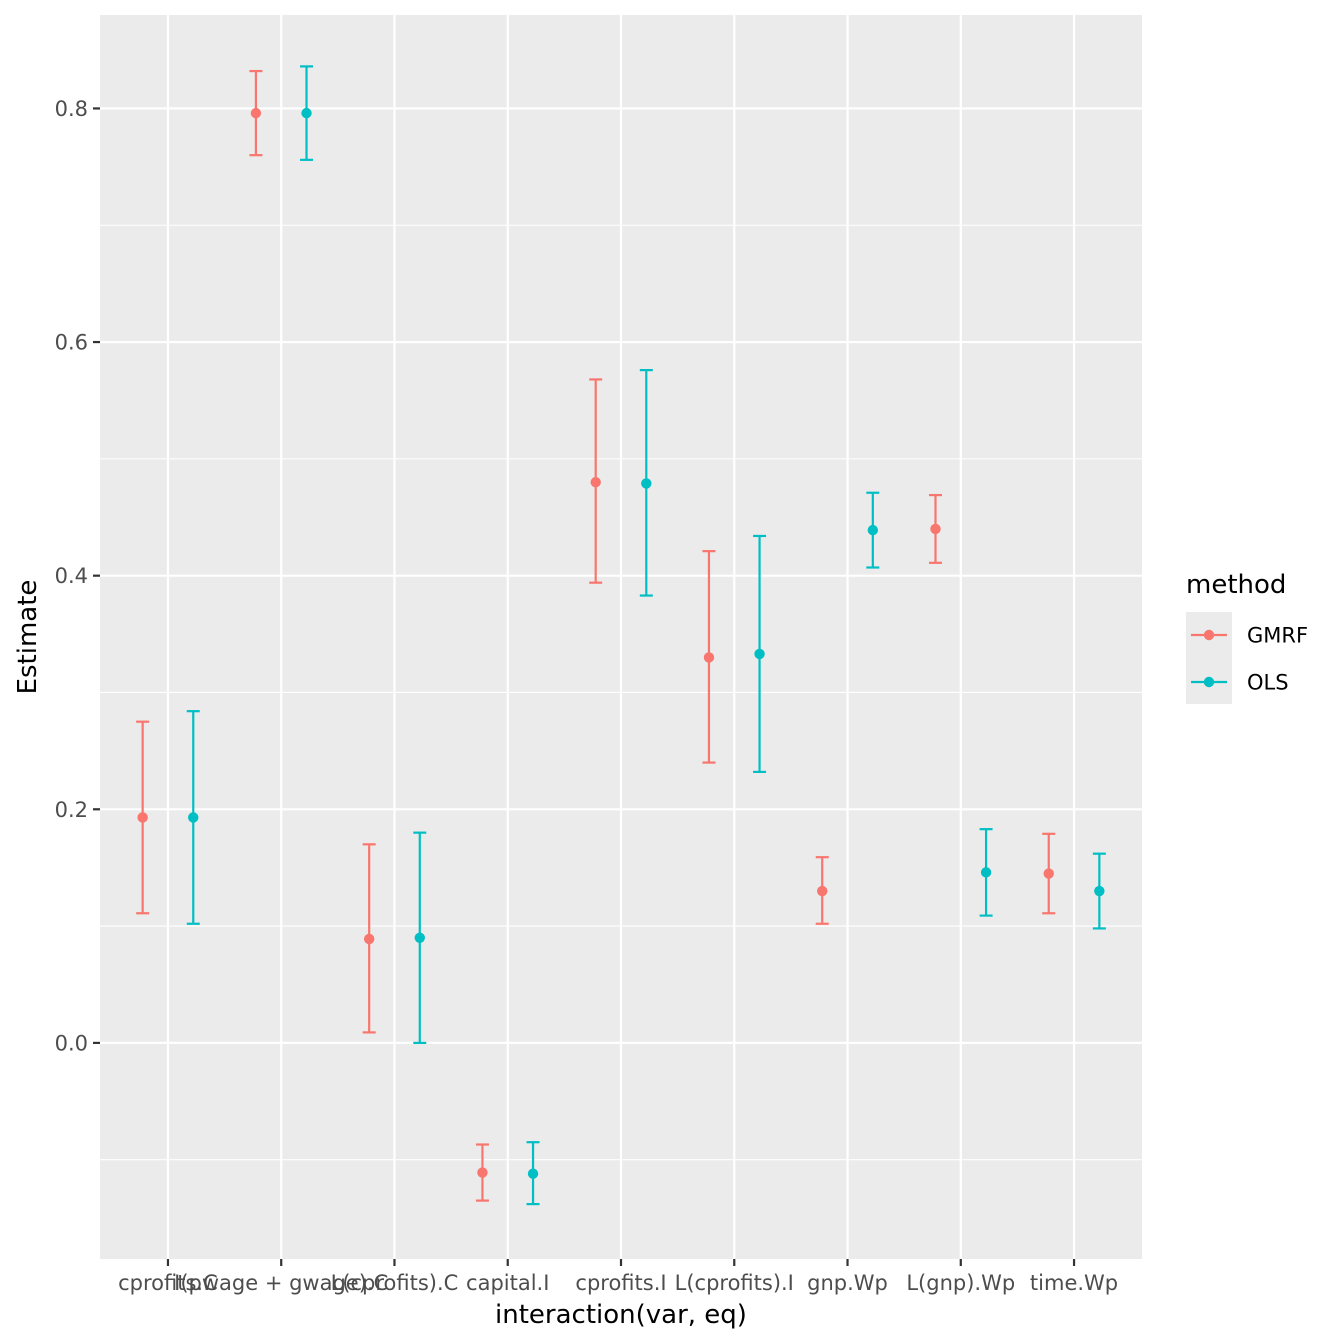 The height and width of the screenshot is (1344, 1344). I want to click on x-tick-label: gnp.Wp, so click(847, 1283).